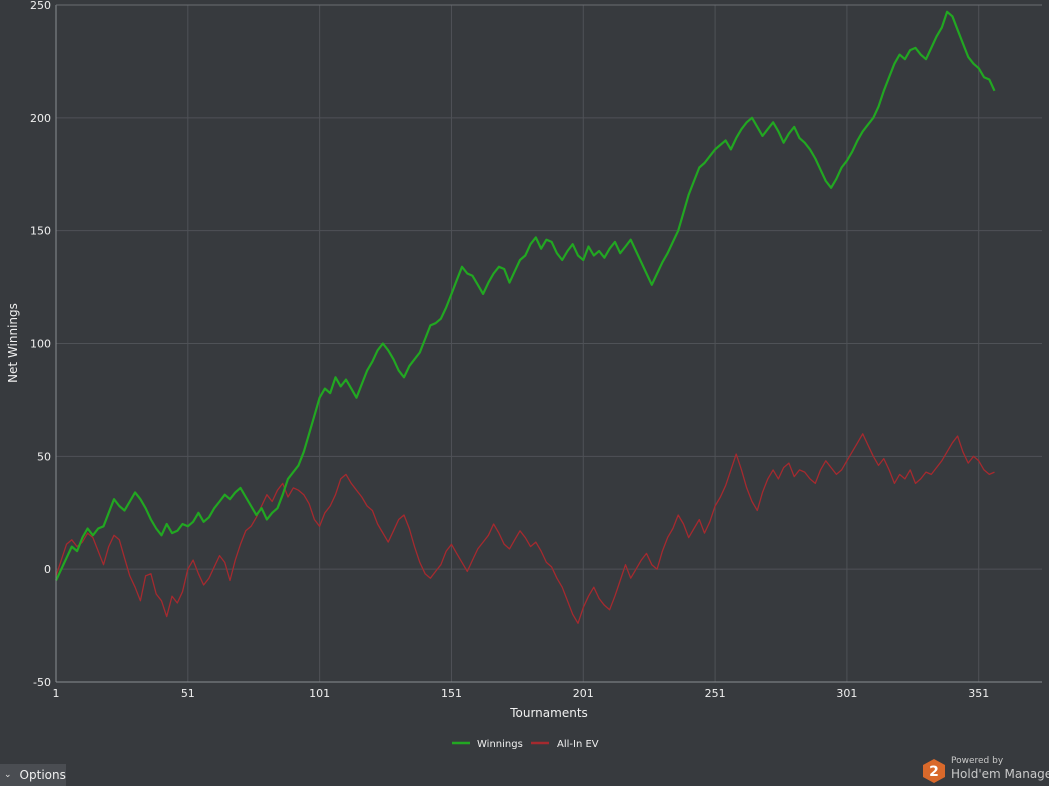 The image size is (1049, 786). What do you see at coordinates (977, 761) in the screenshot?
I see `powered-by-text: Powered by` at bounding box center [977, 761].